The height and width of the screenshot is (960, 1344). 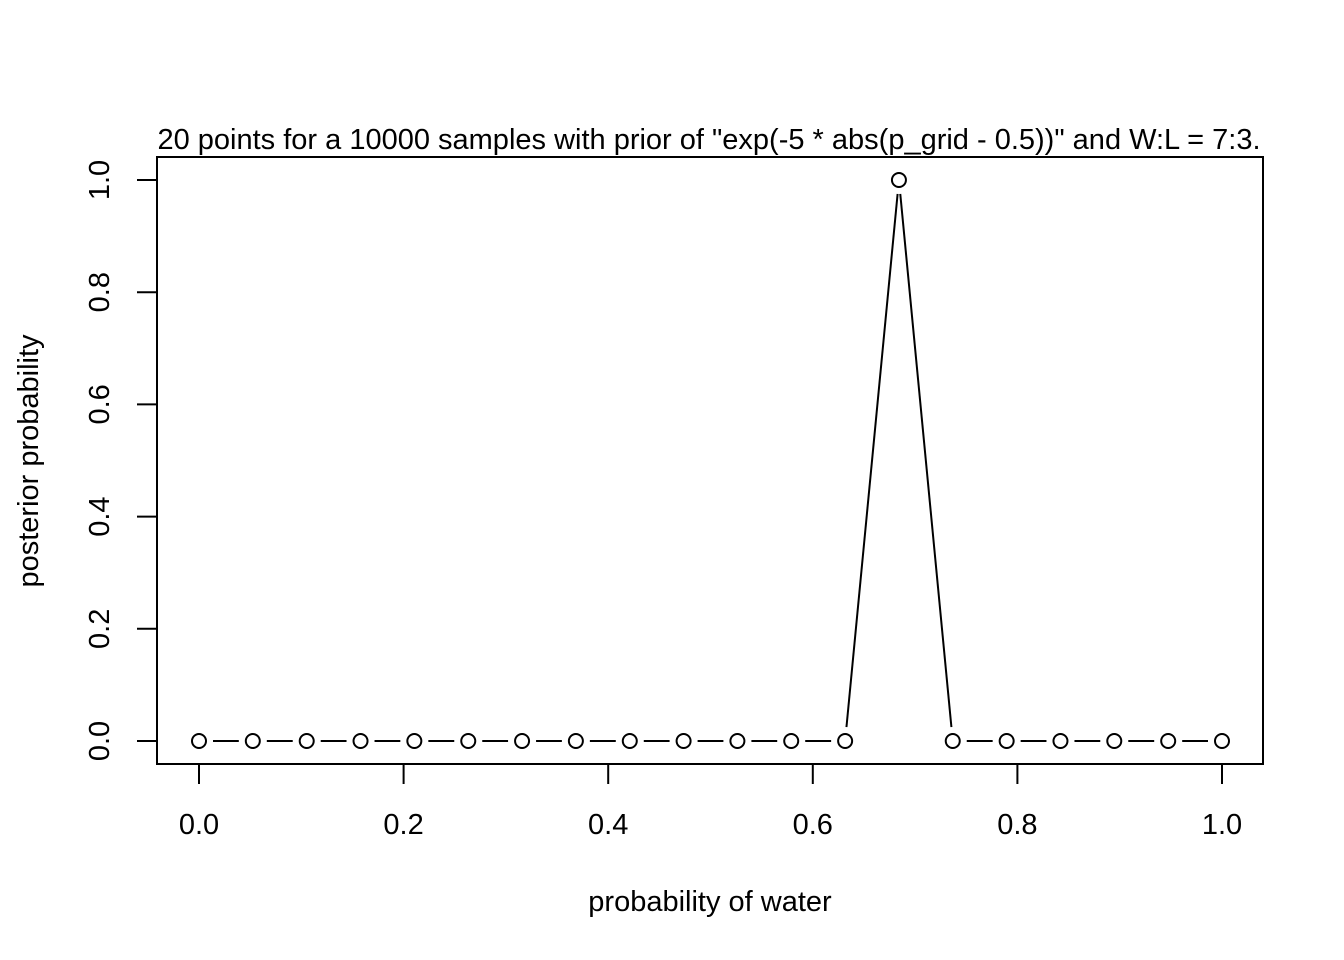 What do you see at coordinates (100, 404) in the screenshot?
I see `y-tick-label: 0.6` at bounding box center [100, 404].